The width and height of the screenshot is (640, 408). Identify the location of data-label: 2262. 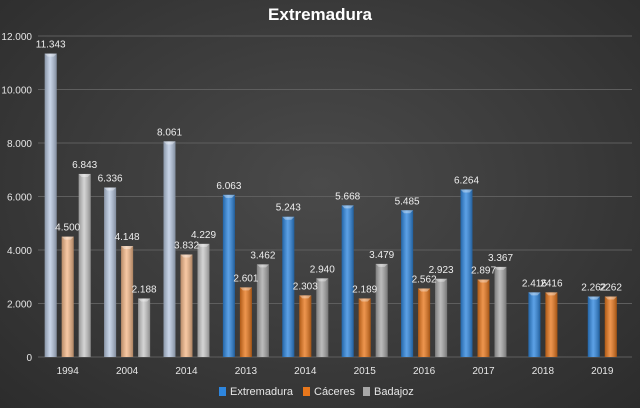
(611, 287).